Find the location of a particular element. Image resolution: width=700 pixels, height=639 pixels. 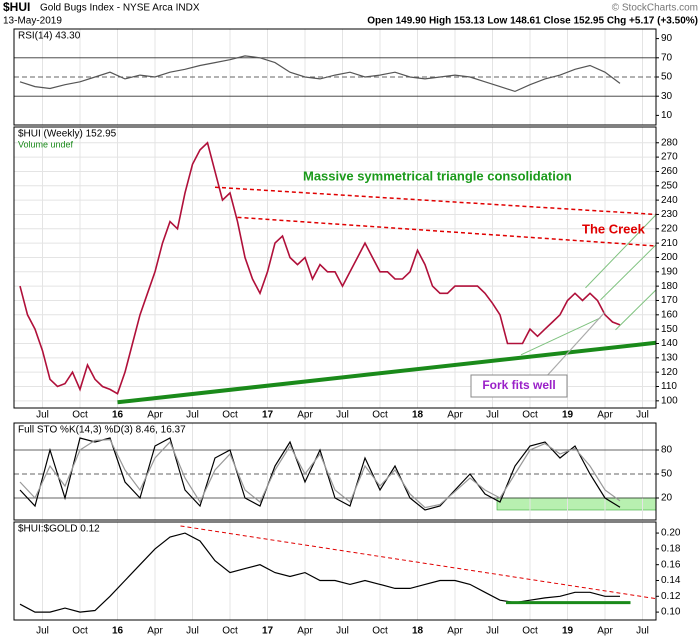

y-tick-label: 140 is located at coordinates (669, 343).